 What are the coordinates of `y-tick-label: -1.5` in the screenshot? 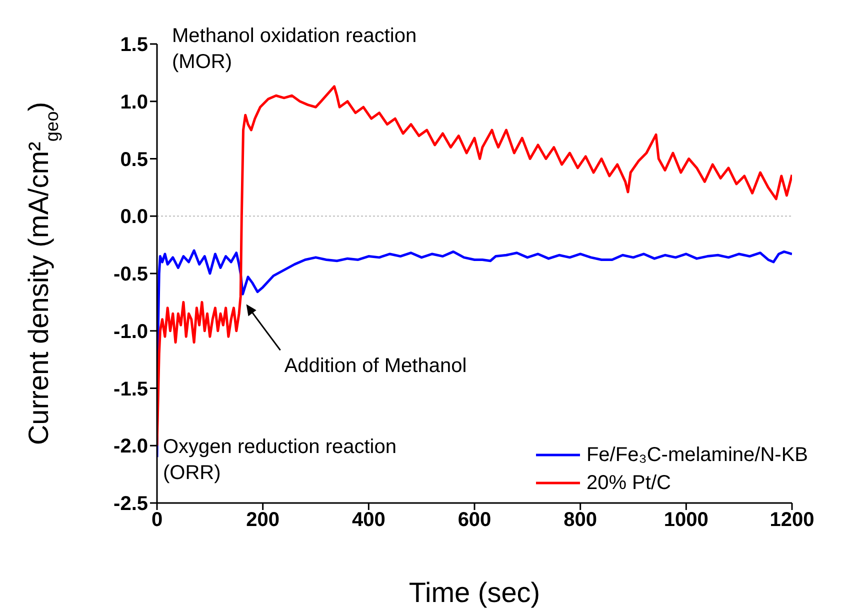 It's located at (131, 389).